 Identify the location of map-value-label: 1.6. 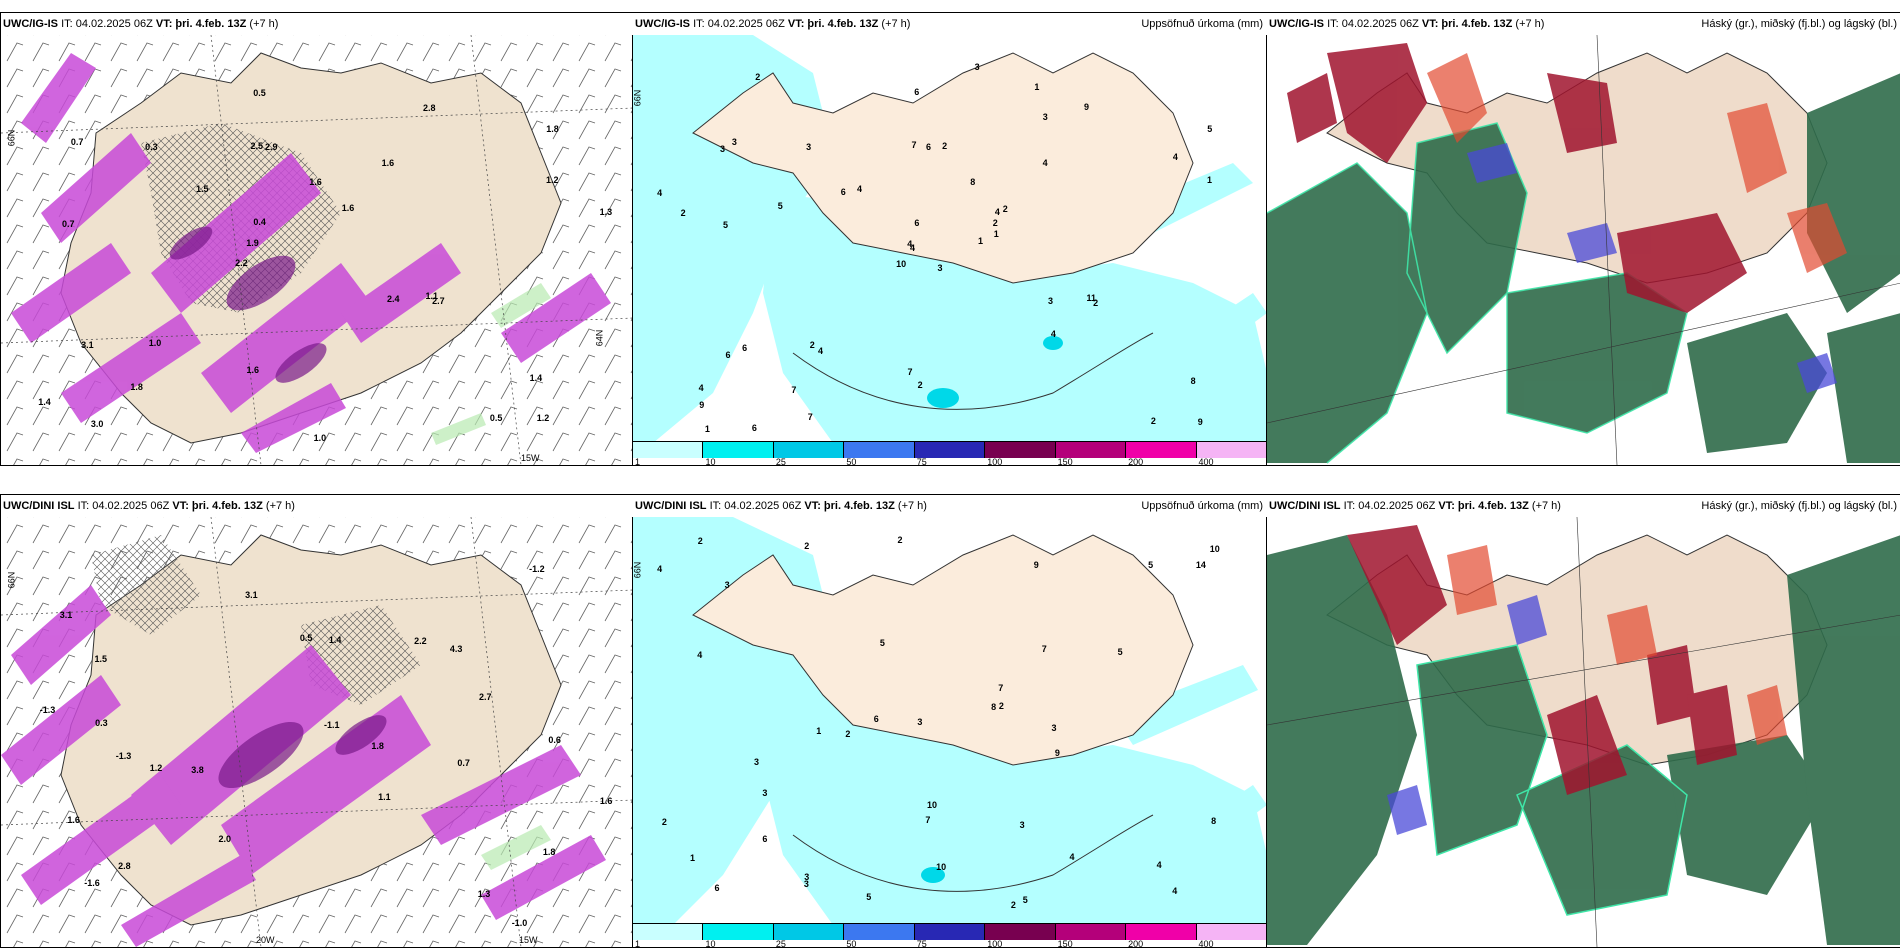
(253, 369).